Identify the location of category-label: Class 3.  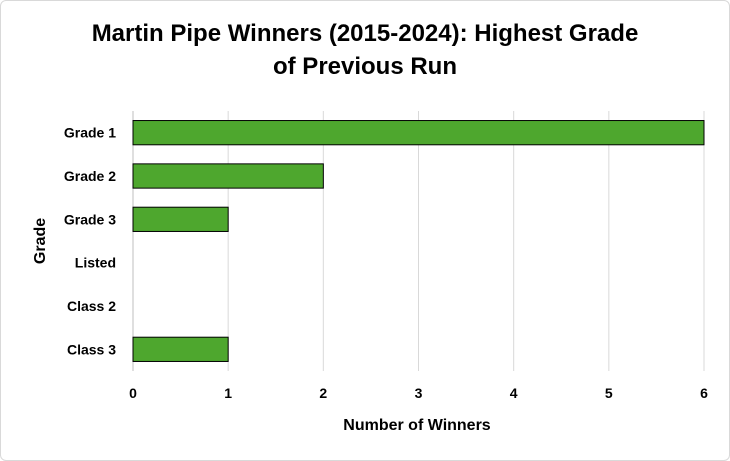
(91, 349).